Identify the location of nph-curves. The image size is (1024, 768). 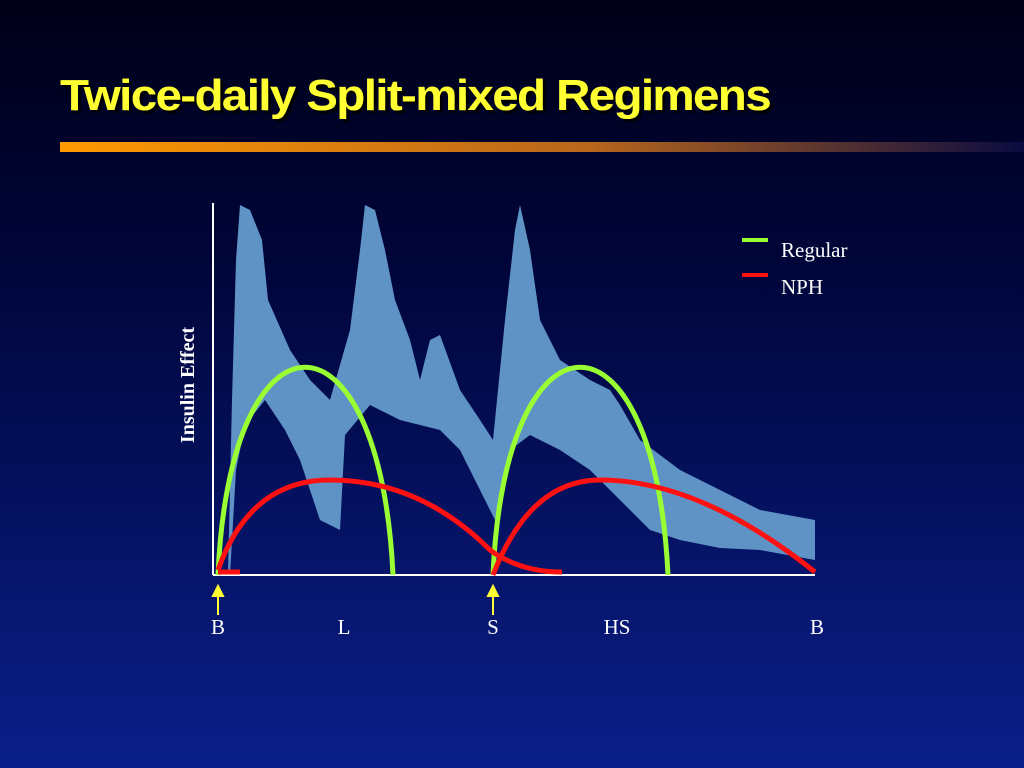
(516, 526).